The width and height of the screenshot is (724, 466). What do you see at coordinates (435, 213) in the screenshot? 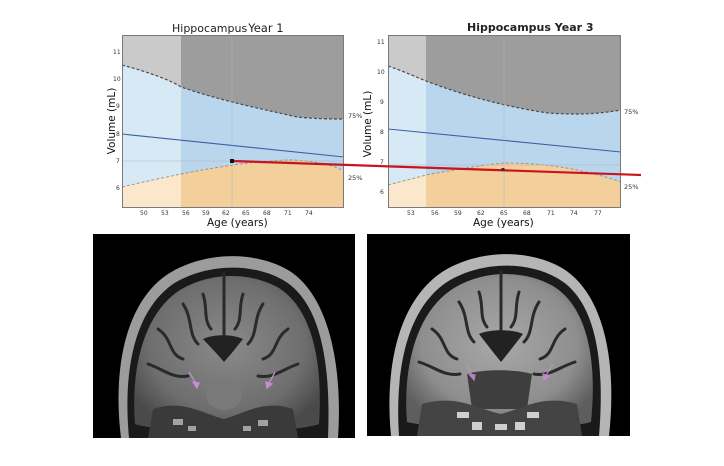
I see `chart2-xtick: 56` at bounding box center [435, 213].